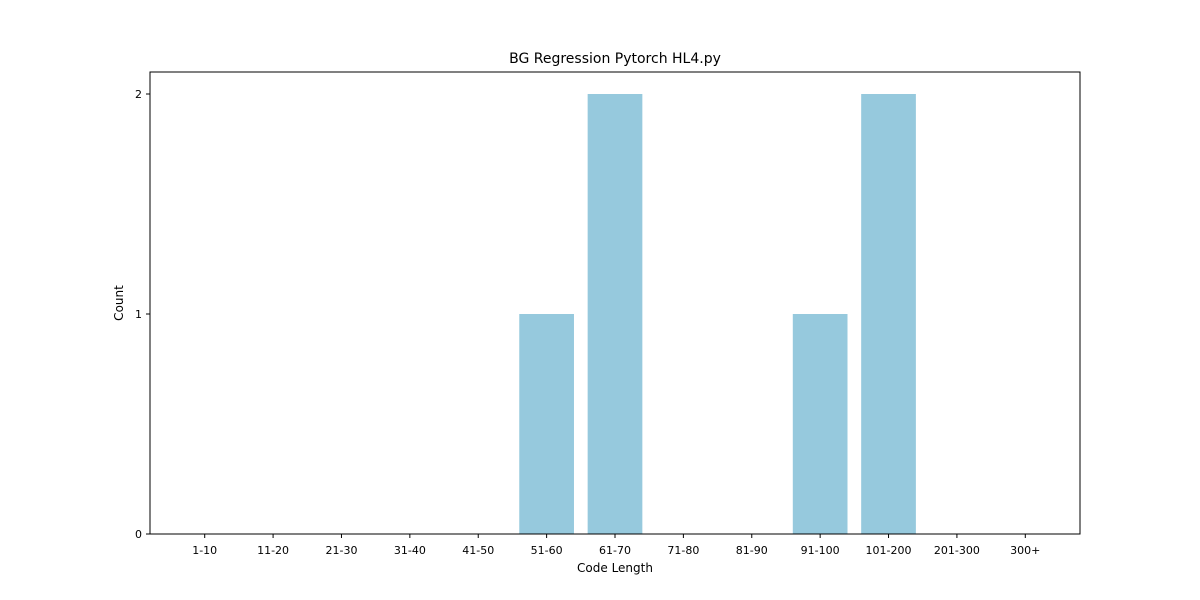 This screenshot has height=600, width=1200. What do you see at coordinates (410, 550) in the screenshot?
I see `x-tick-label: 31-40` at bounding box center [410, 550].